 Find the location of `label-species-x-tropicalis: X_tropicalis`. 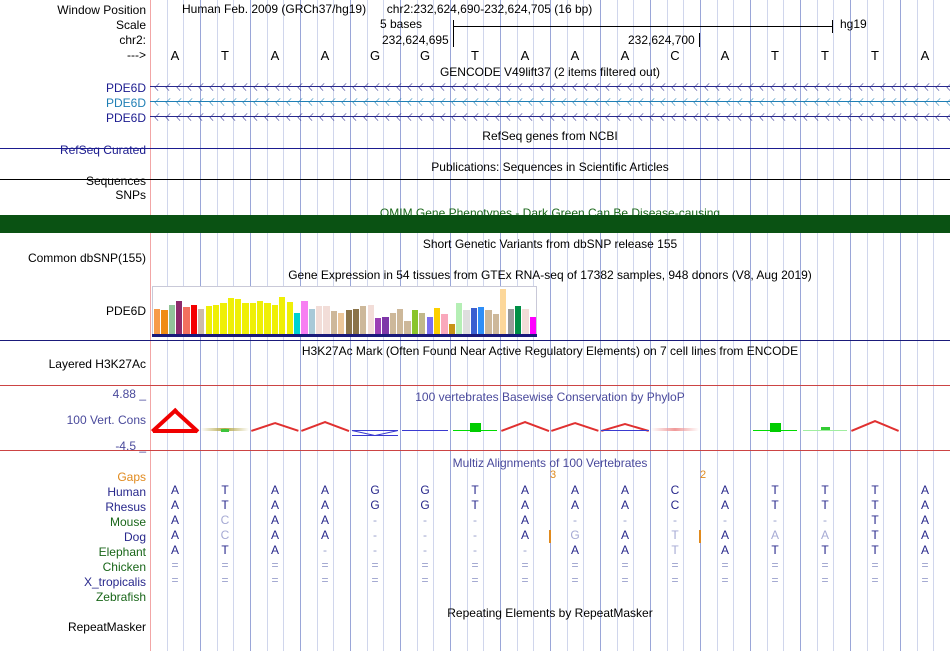

label-species-x-tropicalis: X_tropicalis is located at coordinates (114, 582).